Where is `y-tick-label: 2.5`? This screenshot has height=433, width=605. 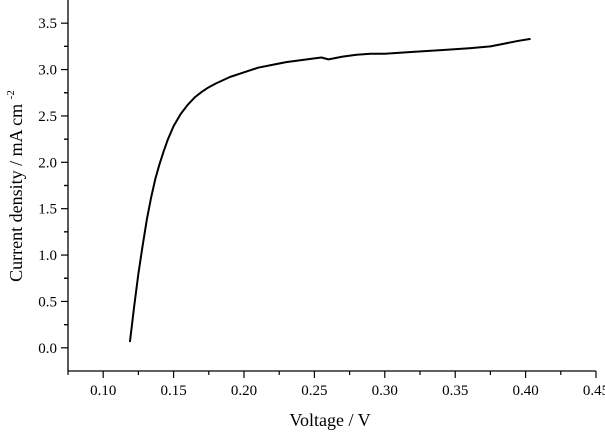 y-tick-label: 2.5 is located at coordinates (47, 117).